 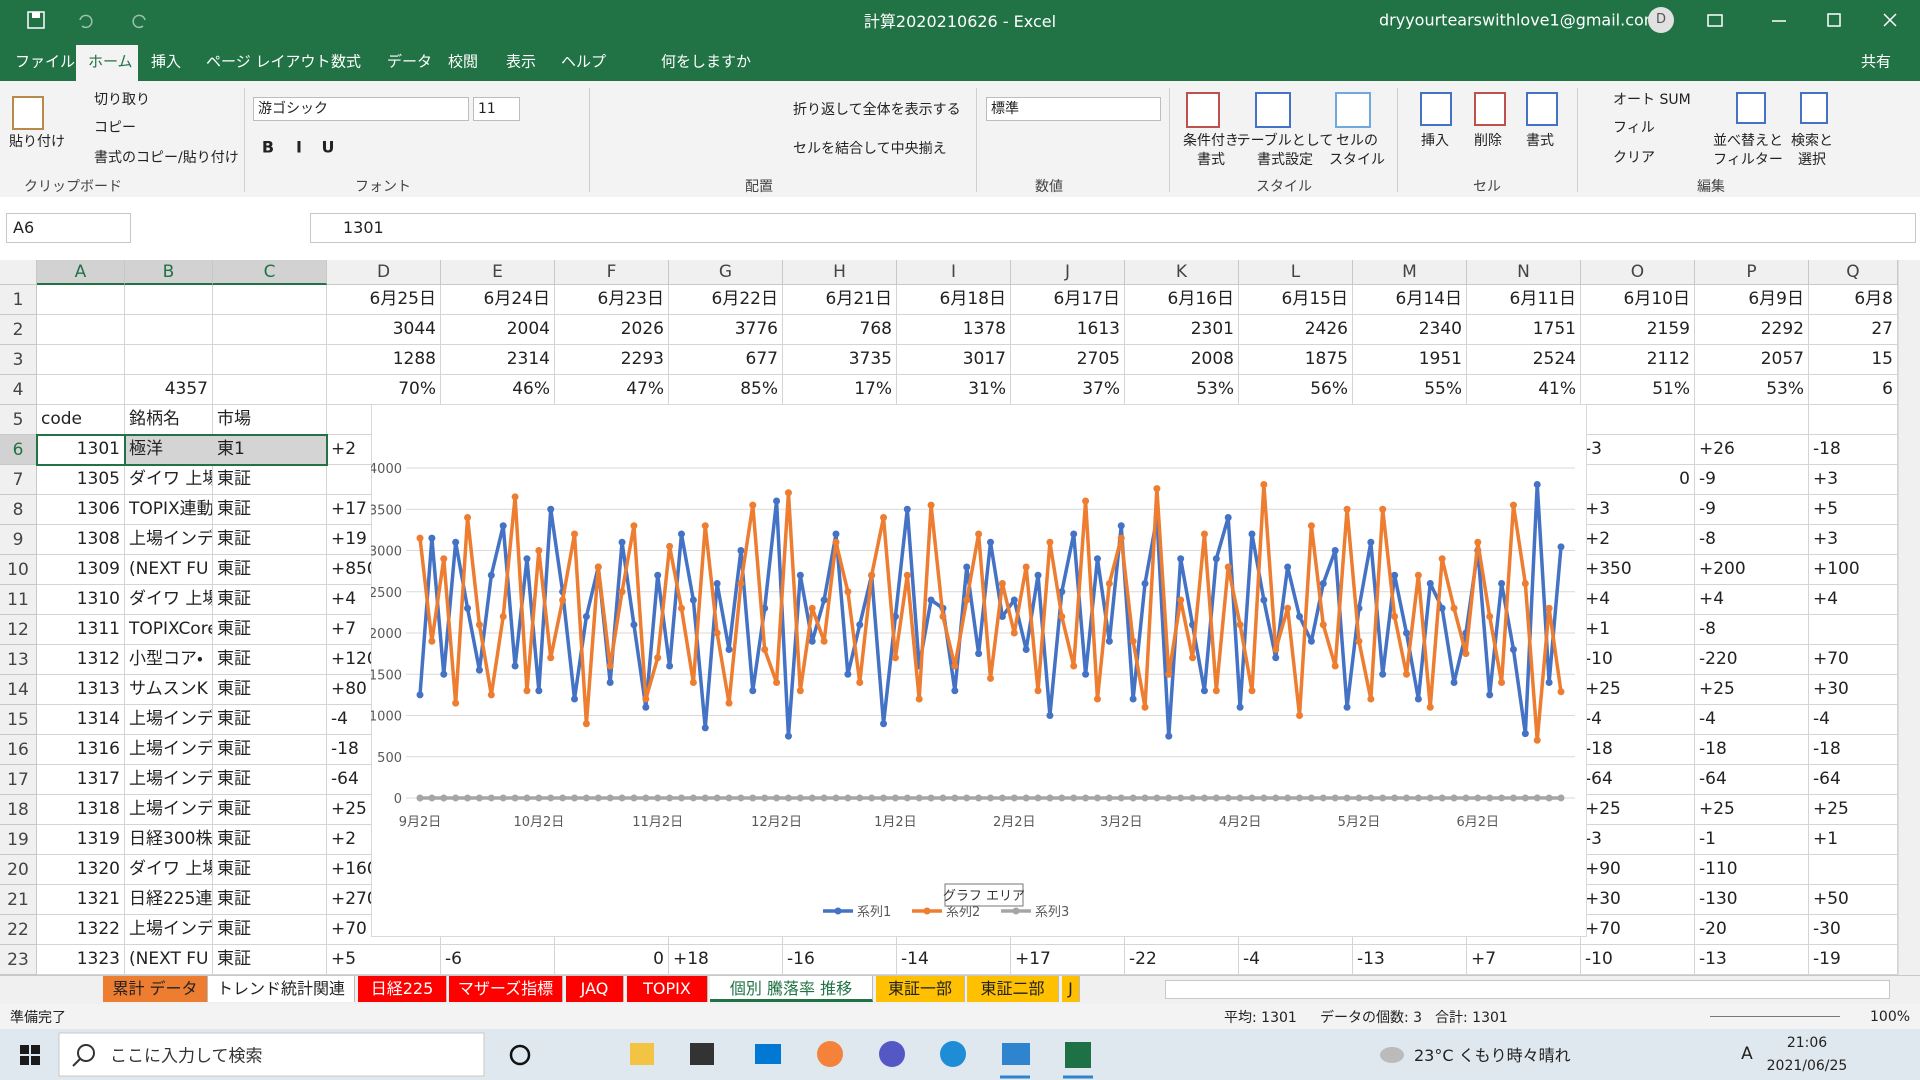 What do you see at coordinates (1775, 1016) in the screenshot?
I see `zoom-slider` at bounding box center [1775, 1016].